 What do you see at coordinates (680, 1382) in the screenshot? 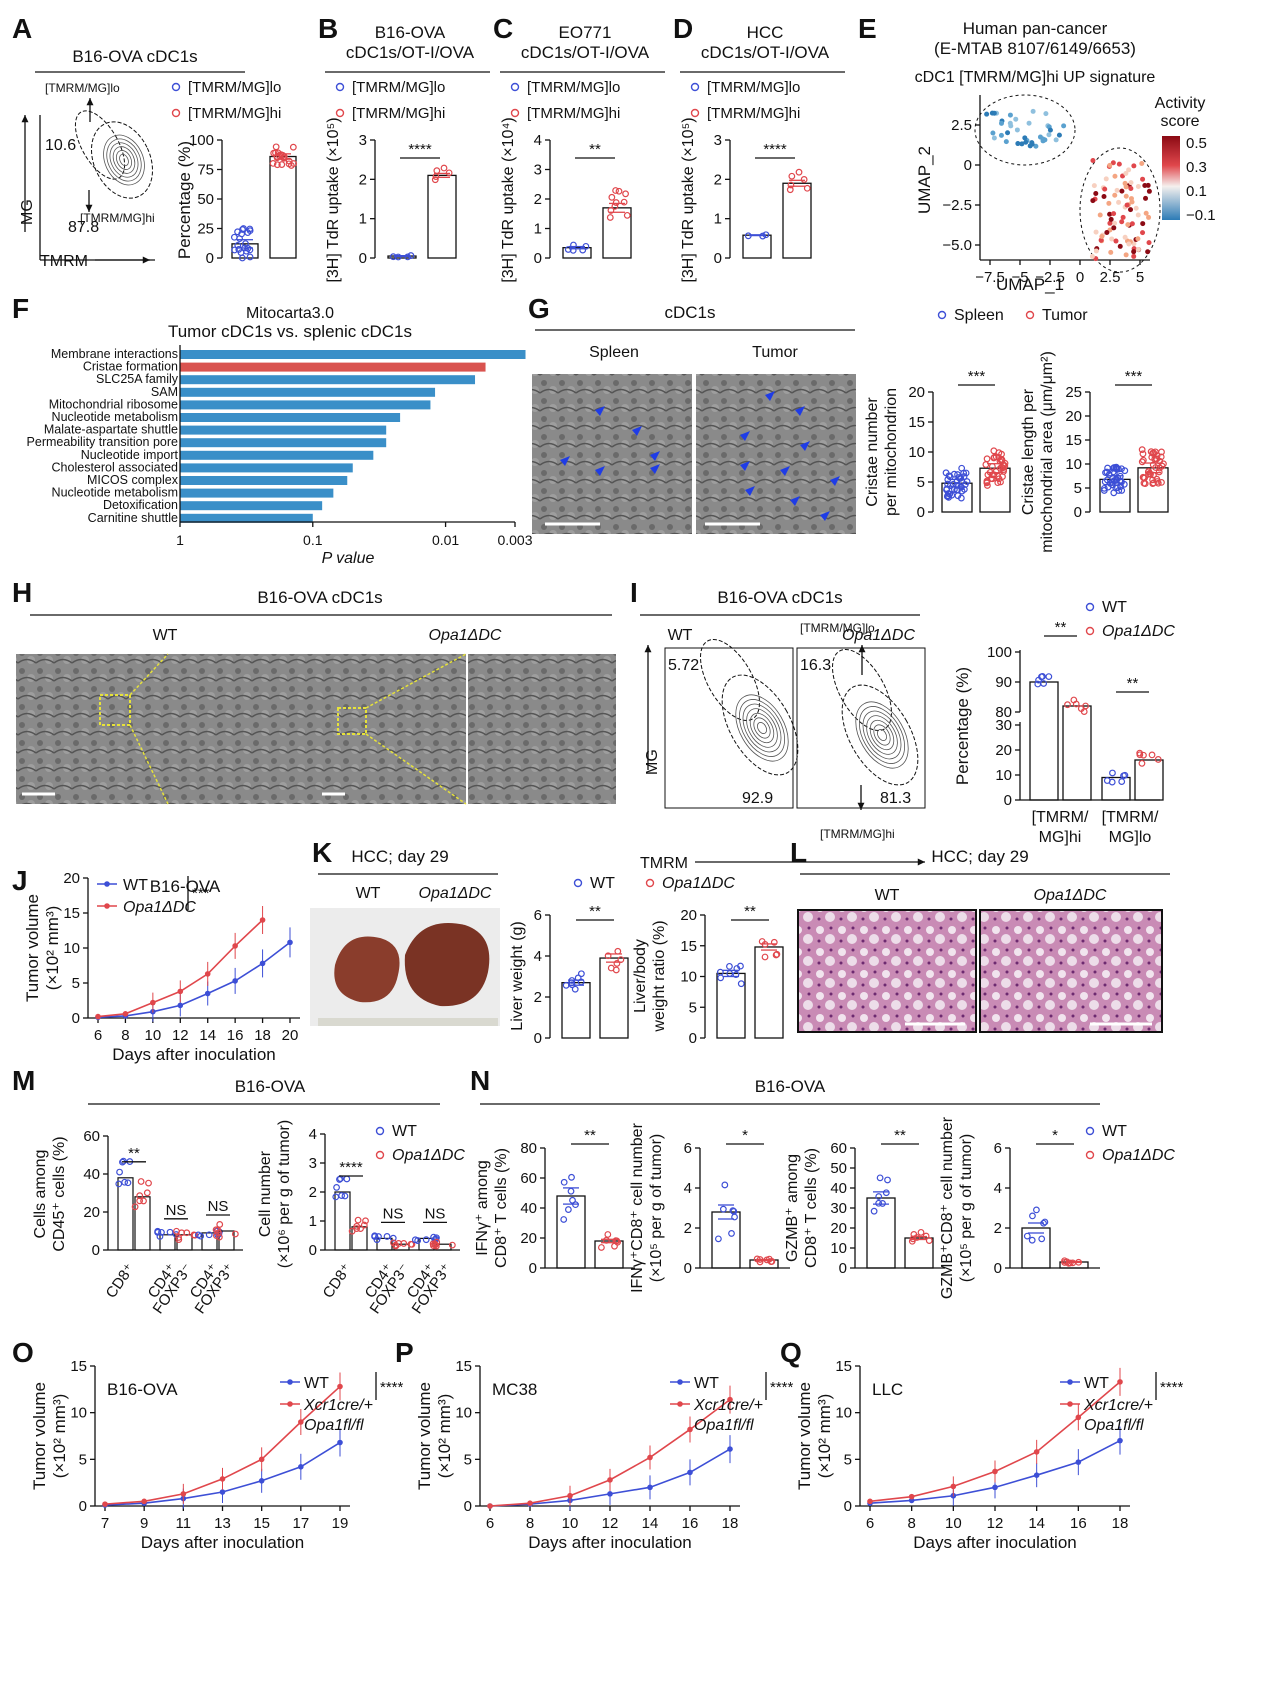
I see `panel-p-legend-wt-marker` at bounding box center [680, 1382].